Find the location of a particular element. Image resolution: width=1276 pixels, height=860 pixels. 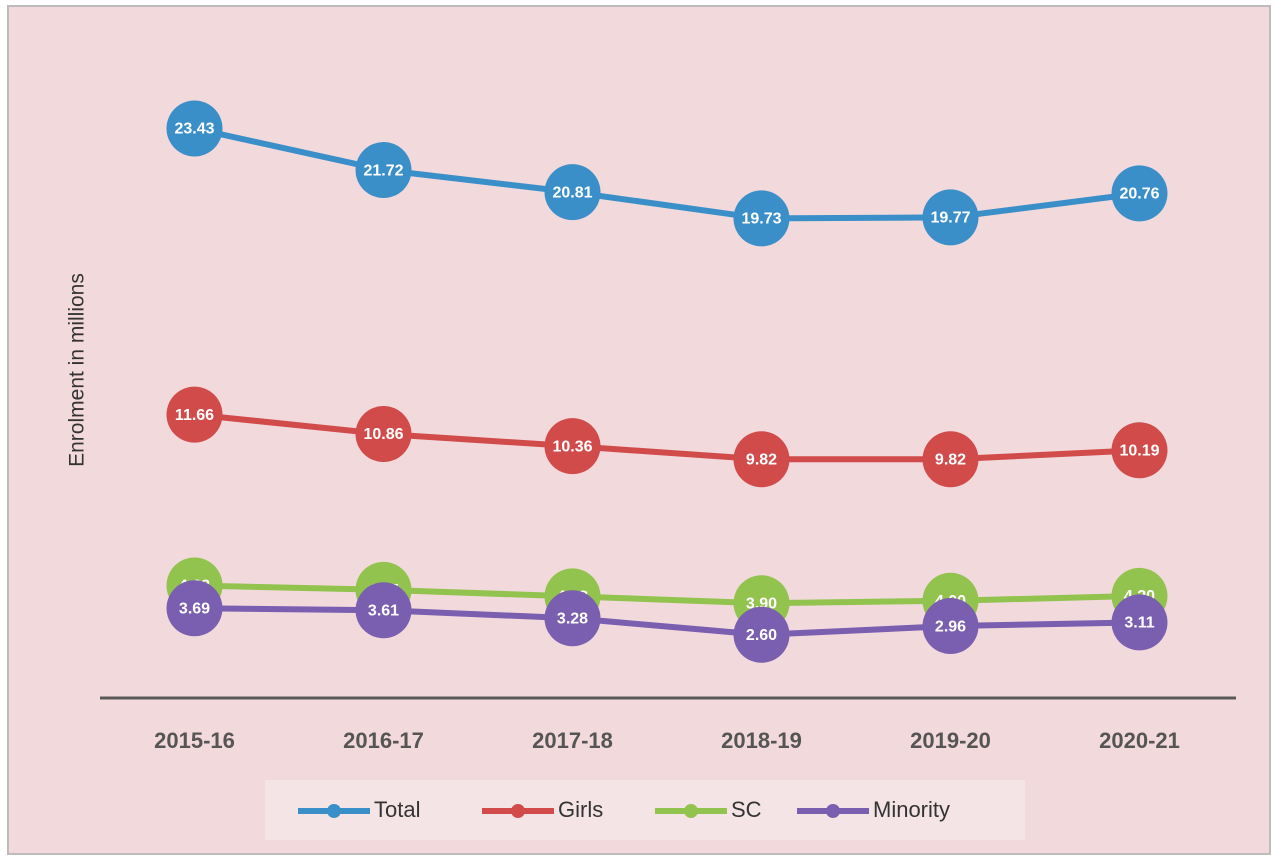

data-label: 19.77 is located at coordinates (950, 218).